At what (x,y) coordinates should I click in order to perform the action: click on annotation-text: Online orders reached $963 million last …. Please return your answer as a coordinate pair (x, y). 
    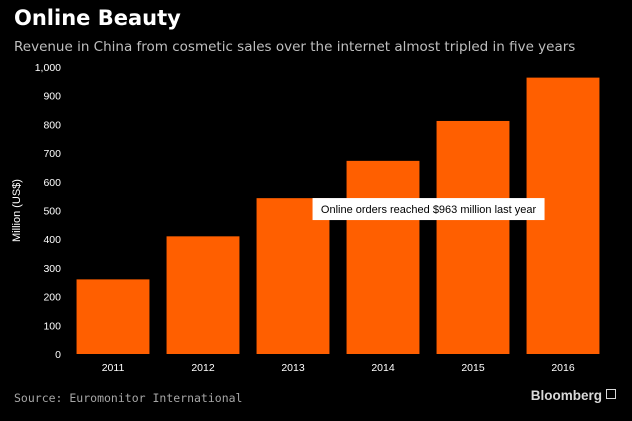
    Looking at the image, I should click on (429, 210).